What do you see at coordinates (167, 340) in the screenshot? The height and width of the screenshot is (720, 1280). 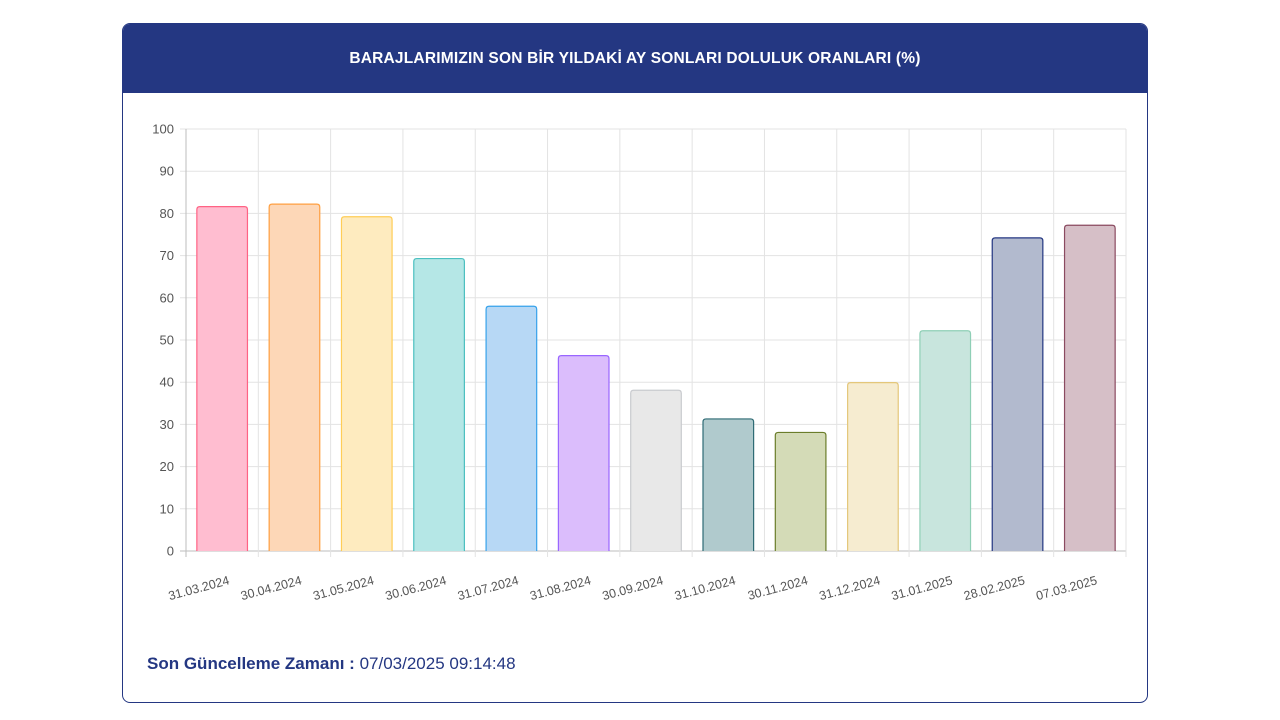 I see `y-tick-label: 50` at bounding box center [167, 340].